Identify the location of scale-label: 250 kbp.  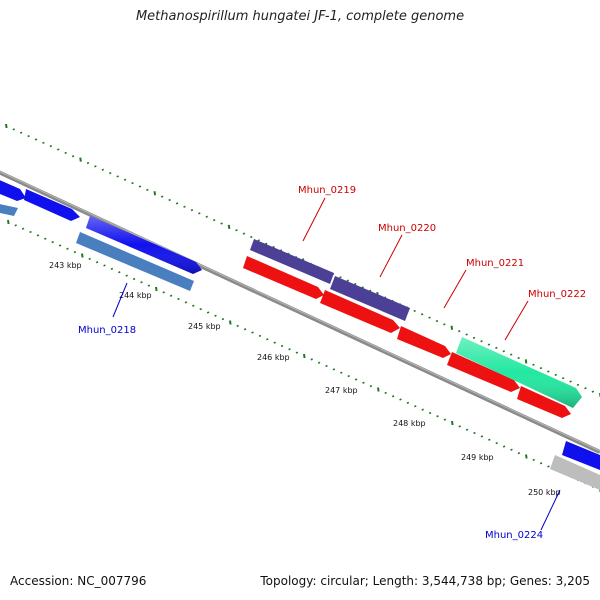
(544, 492).